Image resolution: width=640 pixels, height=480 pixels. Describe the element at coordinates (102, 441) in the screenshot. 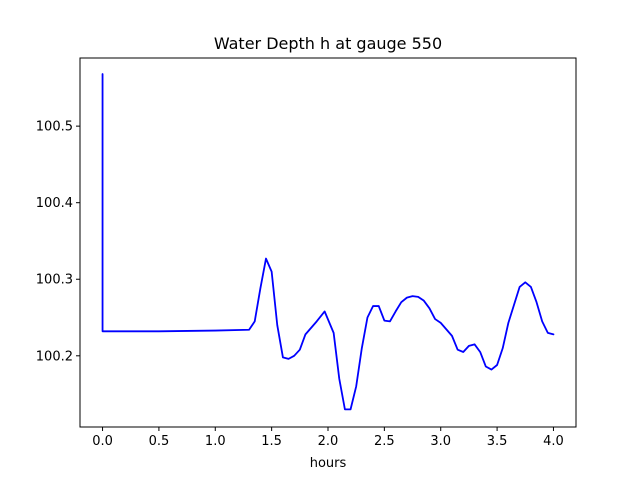

I see `x-tick-label: 0.0` at that location.